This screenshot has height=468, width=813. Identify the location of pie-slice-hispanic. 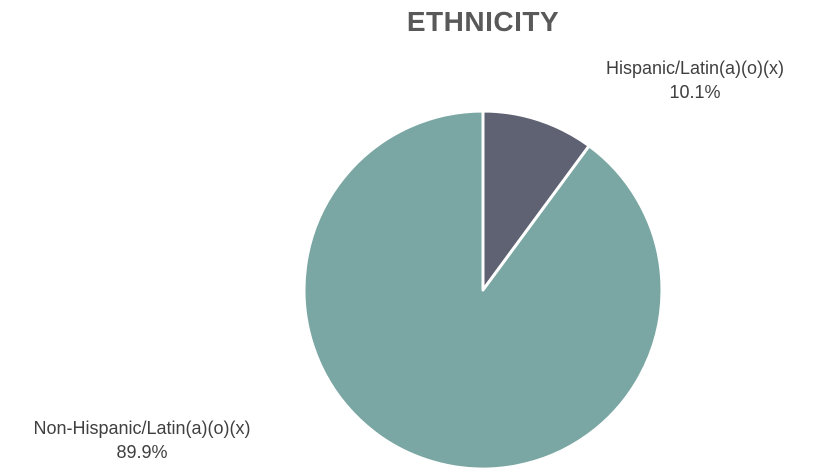
(536, 200).